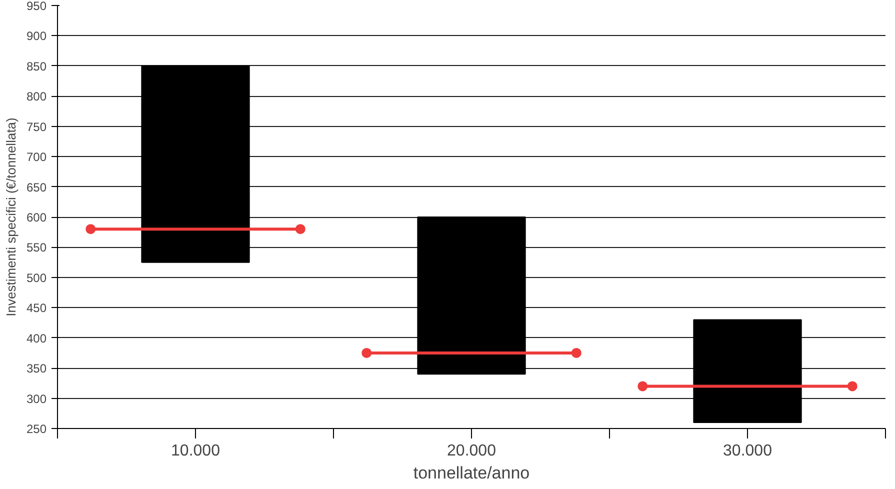 This screenshot has width=895, height=489. Describe the element at coordinates (36, 217) in the screenshot. I see `y-tick-label: 600` at that location.